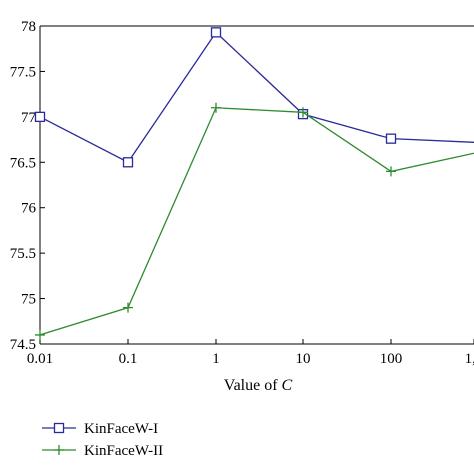 The height and width of the screenshot is (474, 474). I want to click on x-tick-label: 1, so click(216, 359).